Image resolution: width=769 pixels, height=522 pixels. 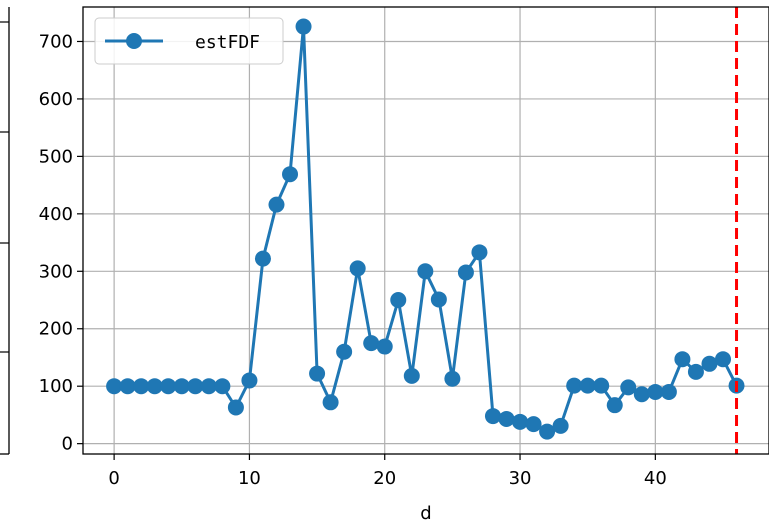 I want to click on x-axis-ticks: 0 10 20 30 40, so click(x=387, y=471).